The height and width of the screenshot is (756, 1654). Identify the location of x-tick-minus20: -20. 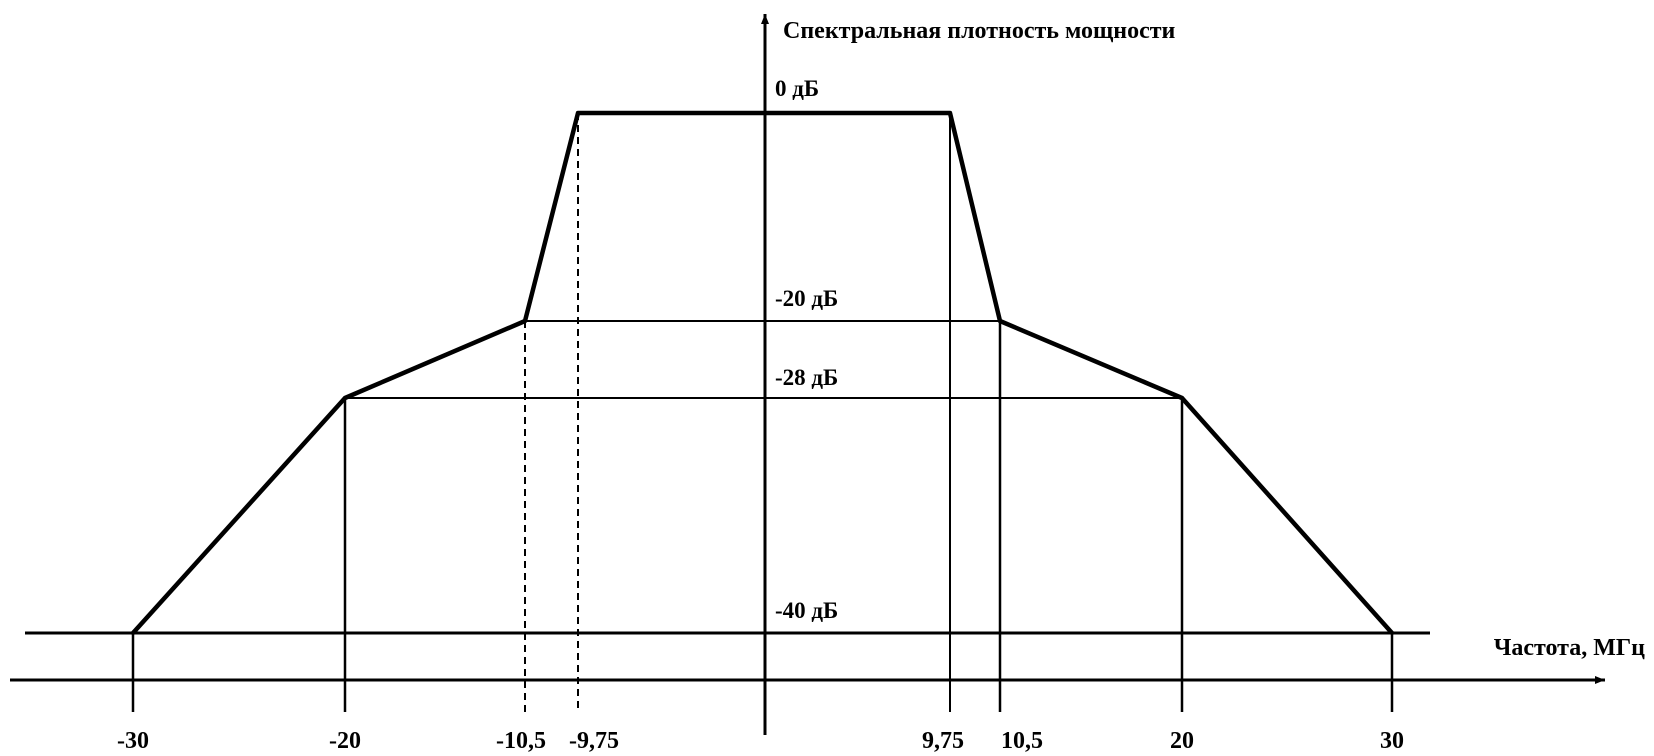
(345, 741).